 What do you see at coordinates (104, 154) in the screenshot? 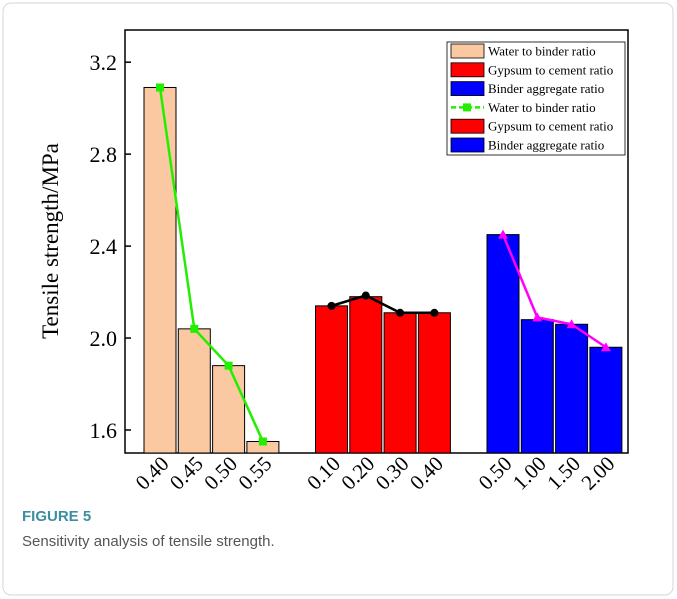
I see `y-tick-label: 2.8` at bounding box center [104, 154].